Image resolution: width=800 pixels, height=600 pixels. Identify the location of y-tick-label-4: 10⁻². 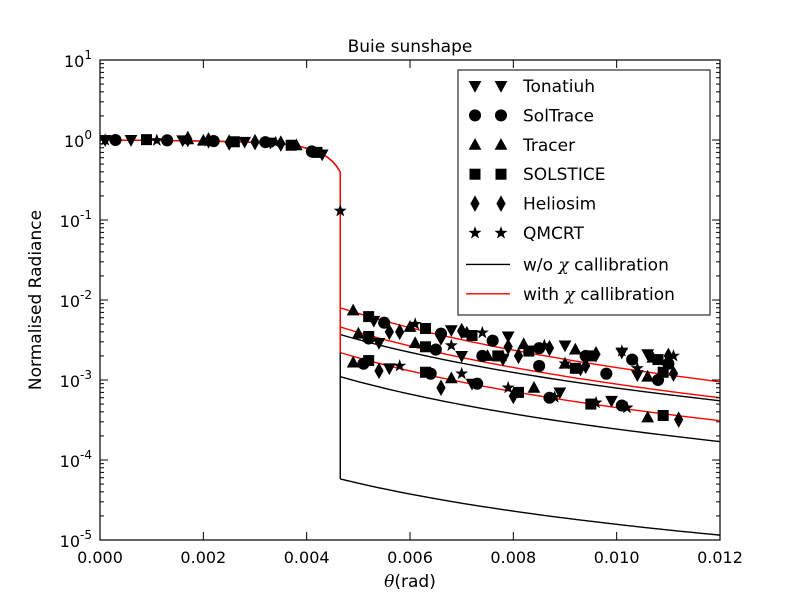
(76, 299).